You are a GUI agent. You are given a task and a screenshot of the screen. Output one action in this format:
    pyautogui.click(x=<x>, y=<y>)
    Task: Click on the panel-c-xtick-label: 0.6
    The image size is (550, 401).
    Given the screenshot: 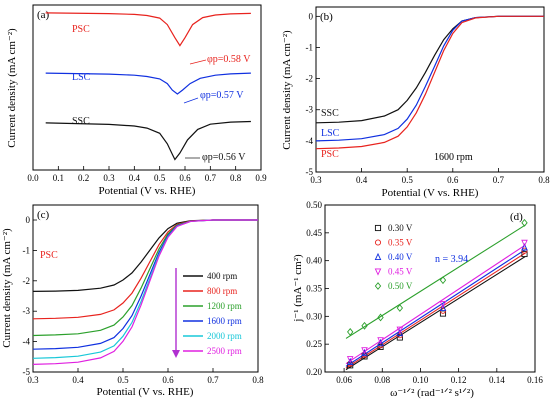 What is the action you would take?
    pyautogui.click(x=168, y=380)
    